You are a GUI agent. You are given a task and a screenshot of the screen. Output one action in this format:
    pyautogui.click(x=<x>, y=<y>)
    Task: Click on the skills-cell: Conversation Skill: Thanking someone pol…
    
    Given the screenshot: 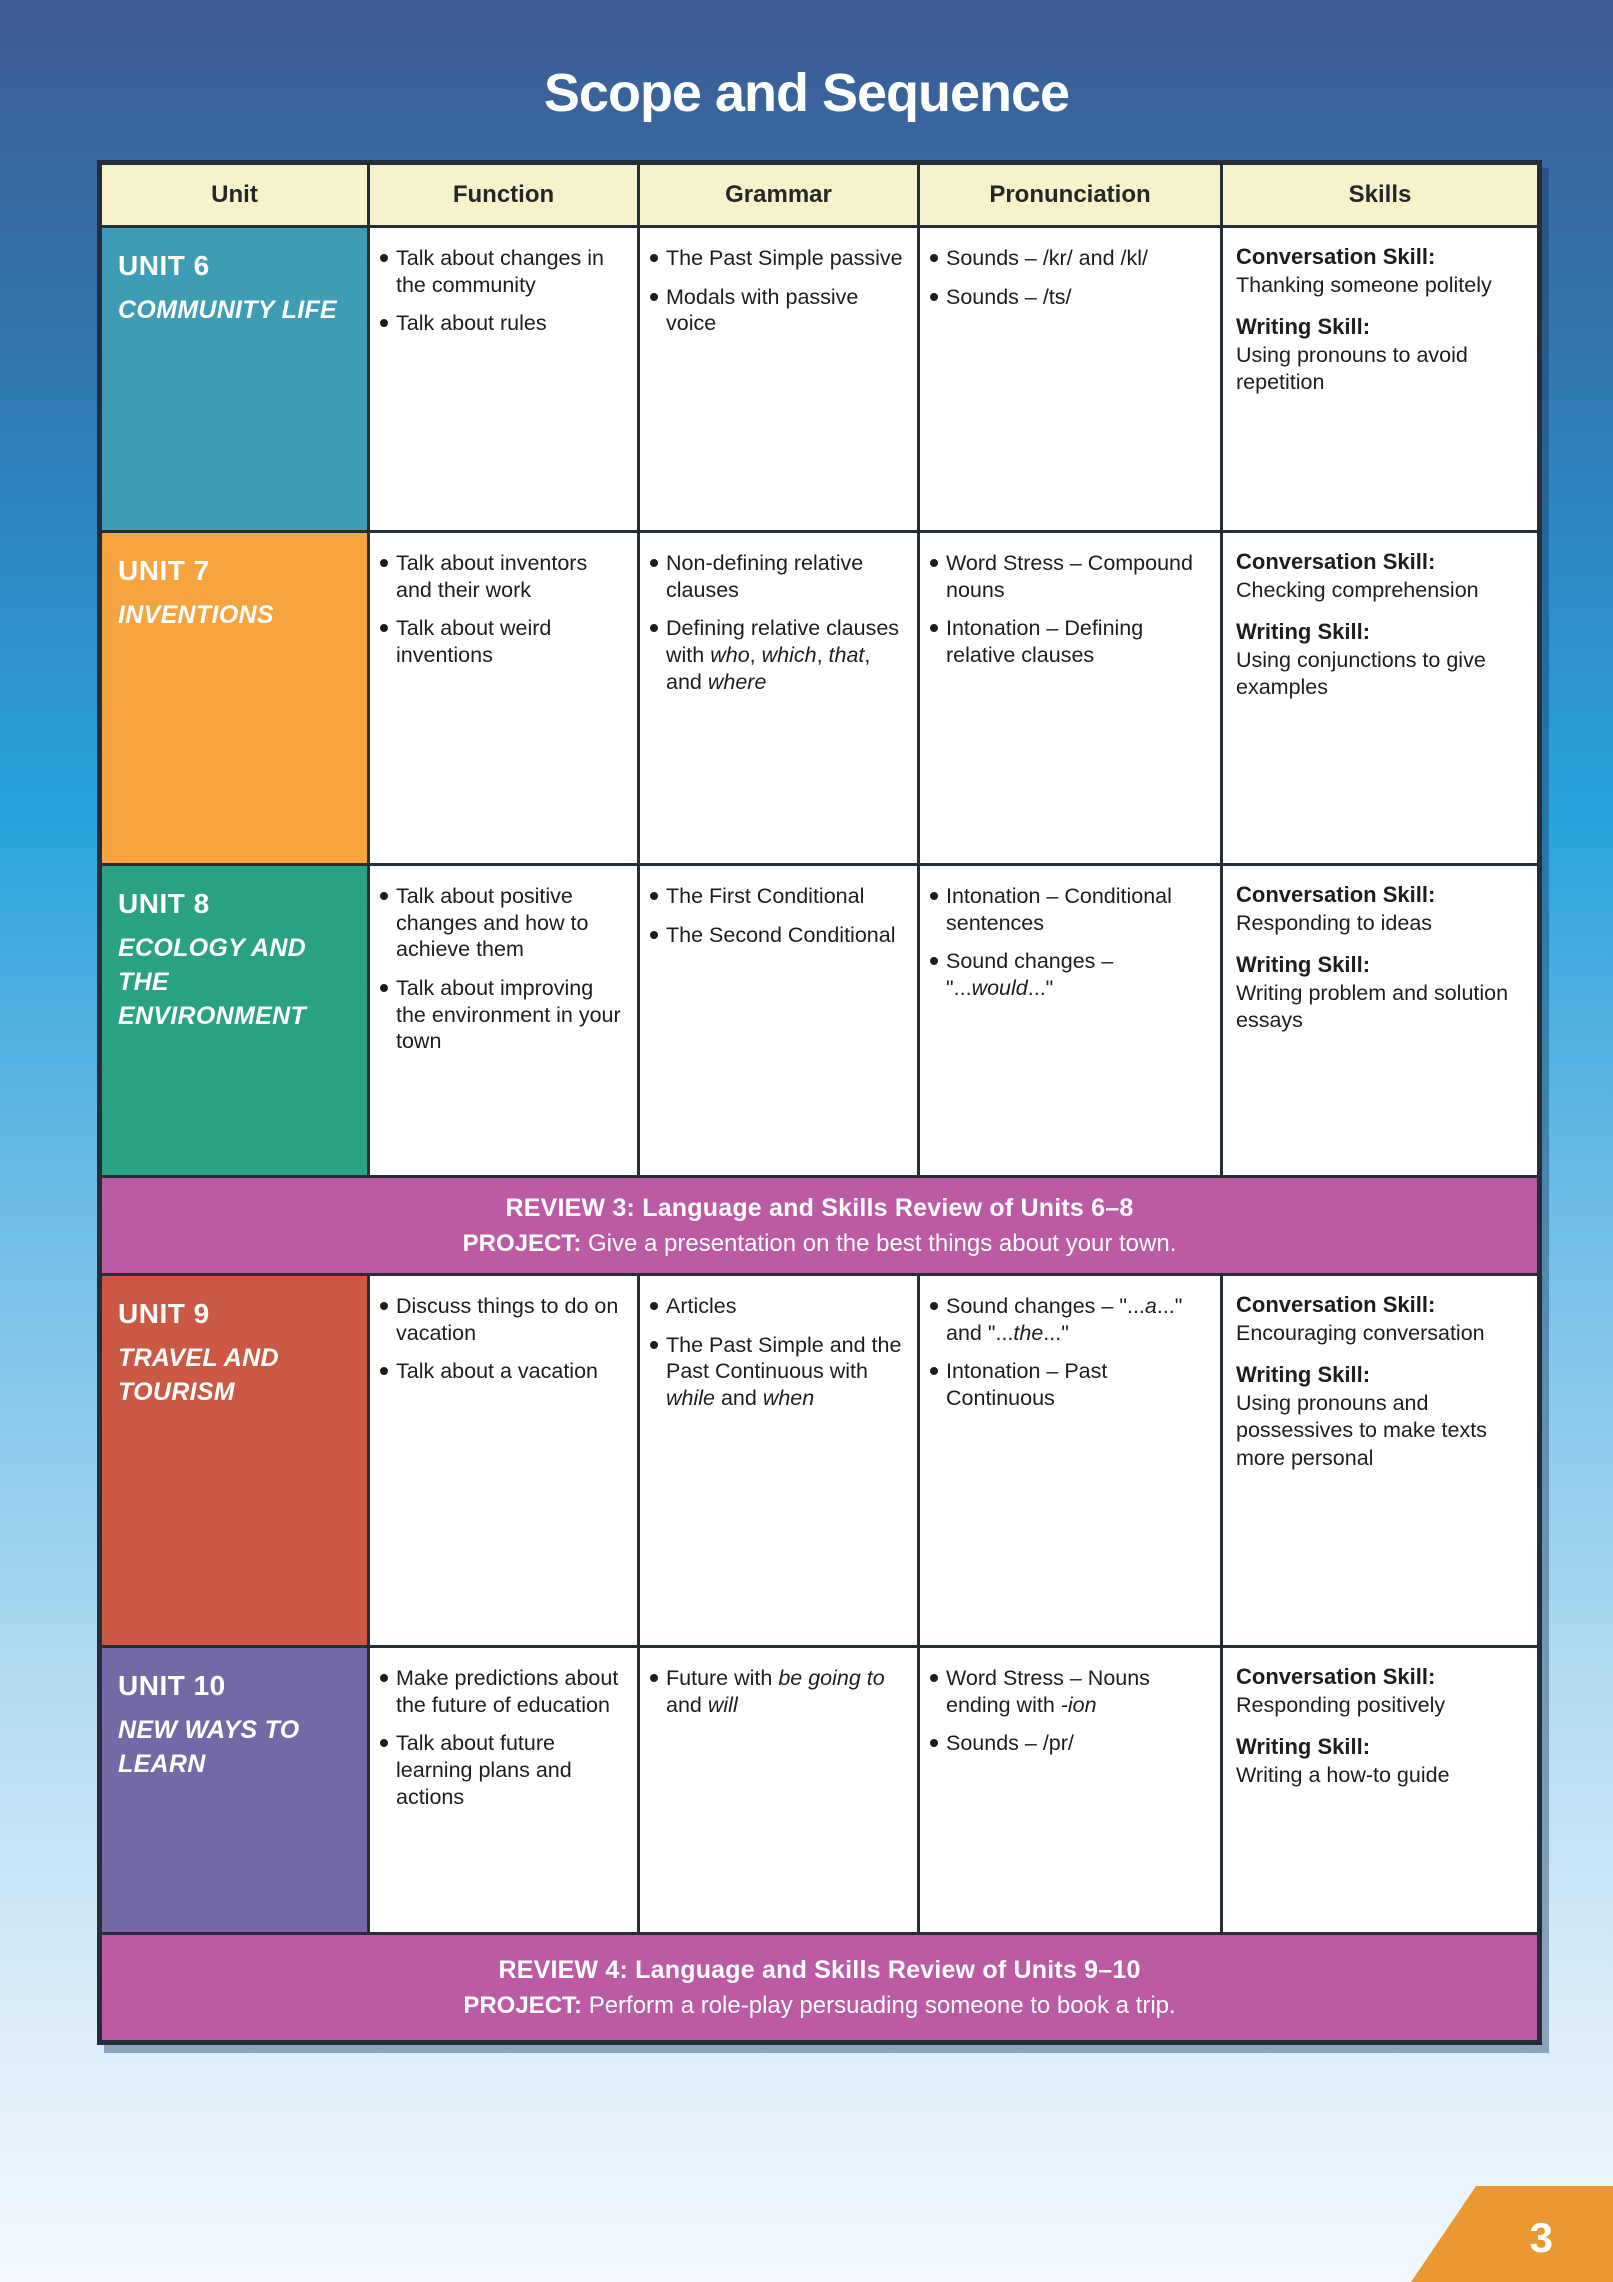 What is the action you would take?
    pyautogui.click(x=1380, y=379)
    